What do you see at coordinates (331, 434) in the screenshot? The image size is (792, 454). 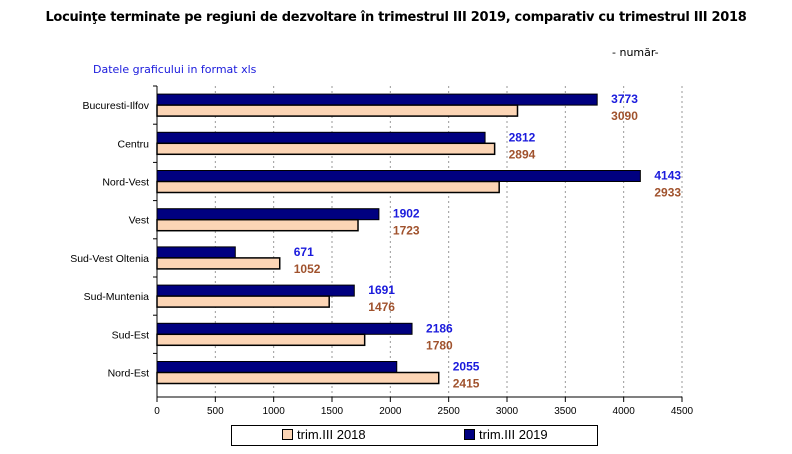 I see `legend-label-2018: trim.III 2018` at bounding box center [331, 434].